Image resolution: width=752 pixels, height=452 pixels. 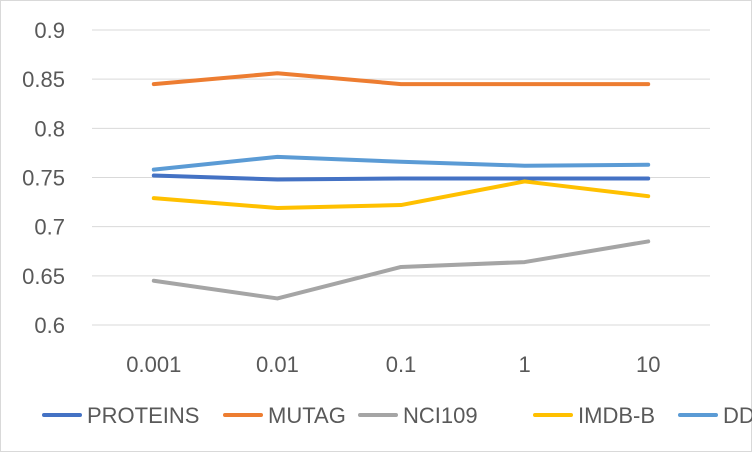 I want to click on series-line-imdb-b, so click(x=401, y=194).